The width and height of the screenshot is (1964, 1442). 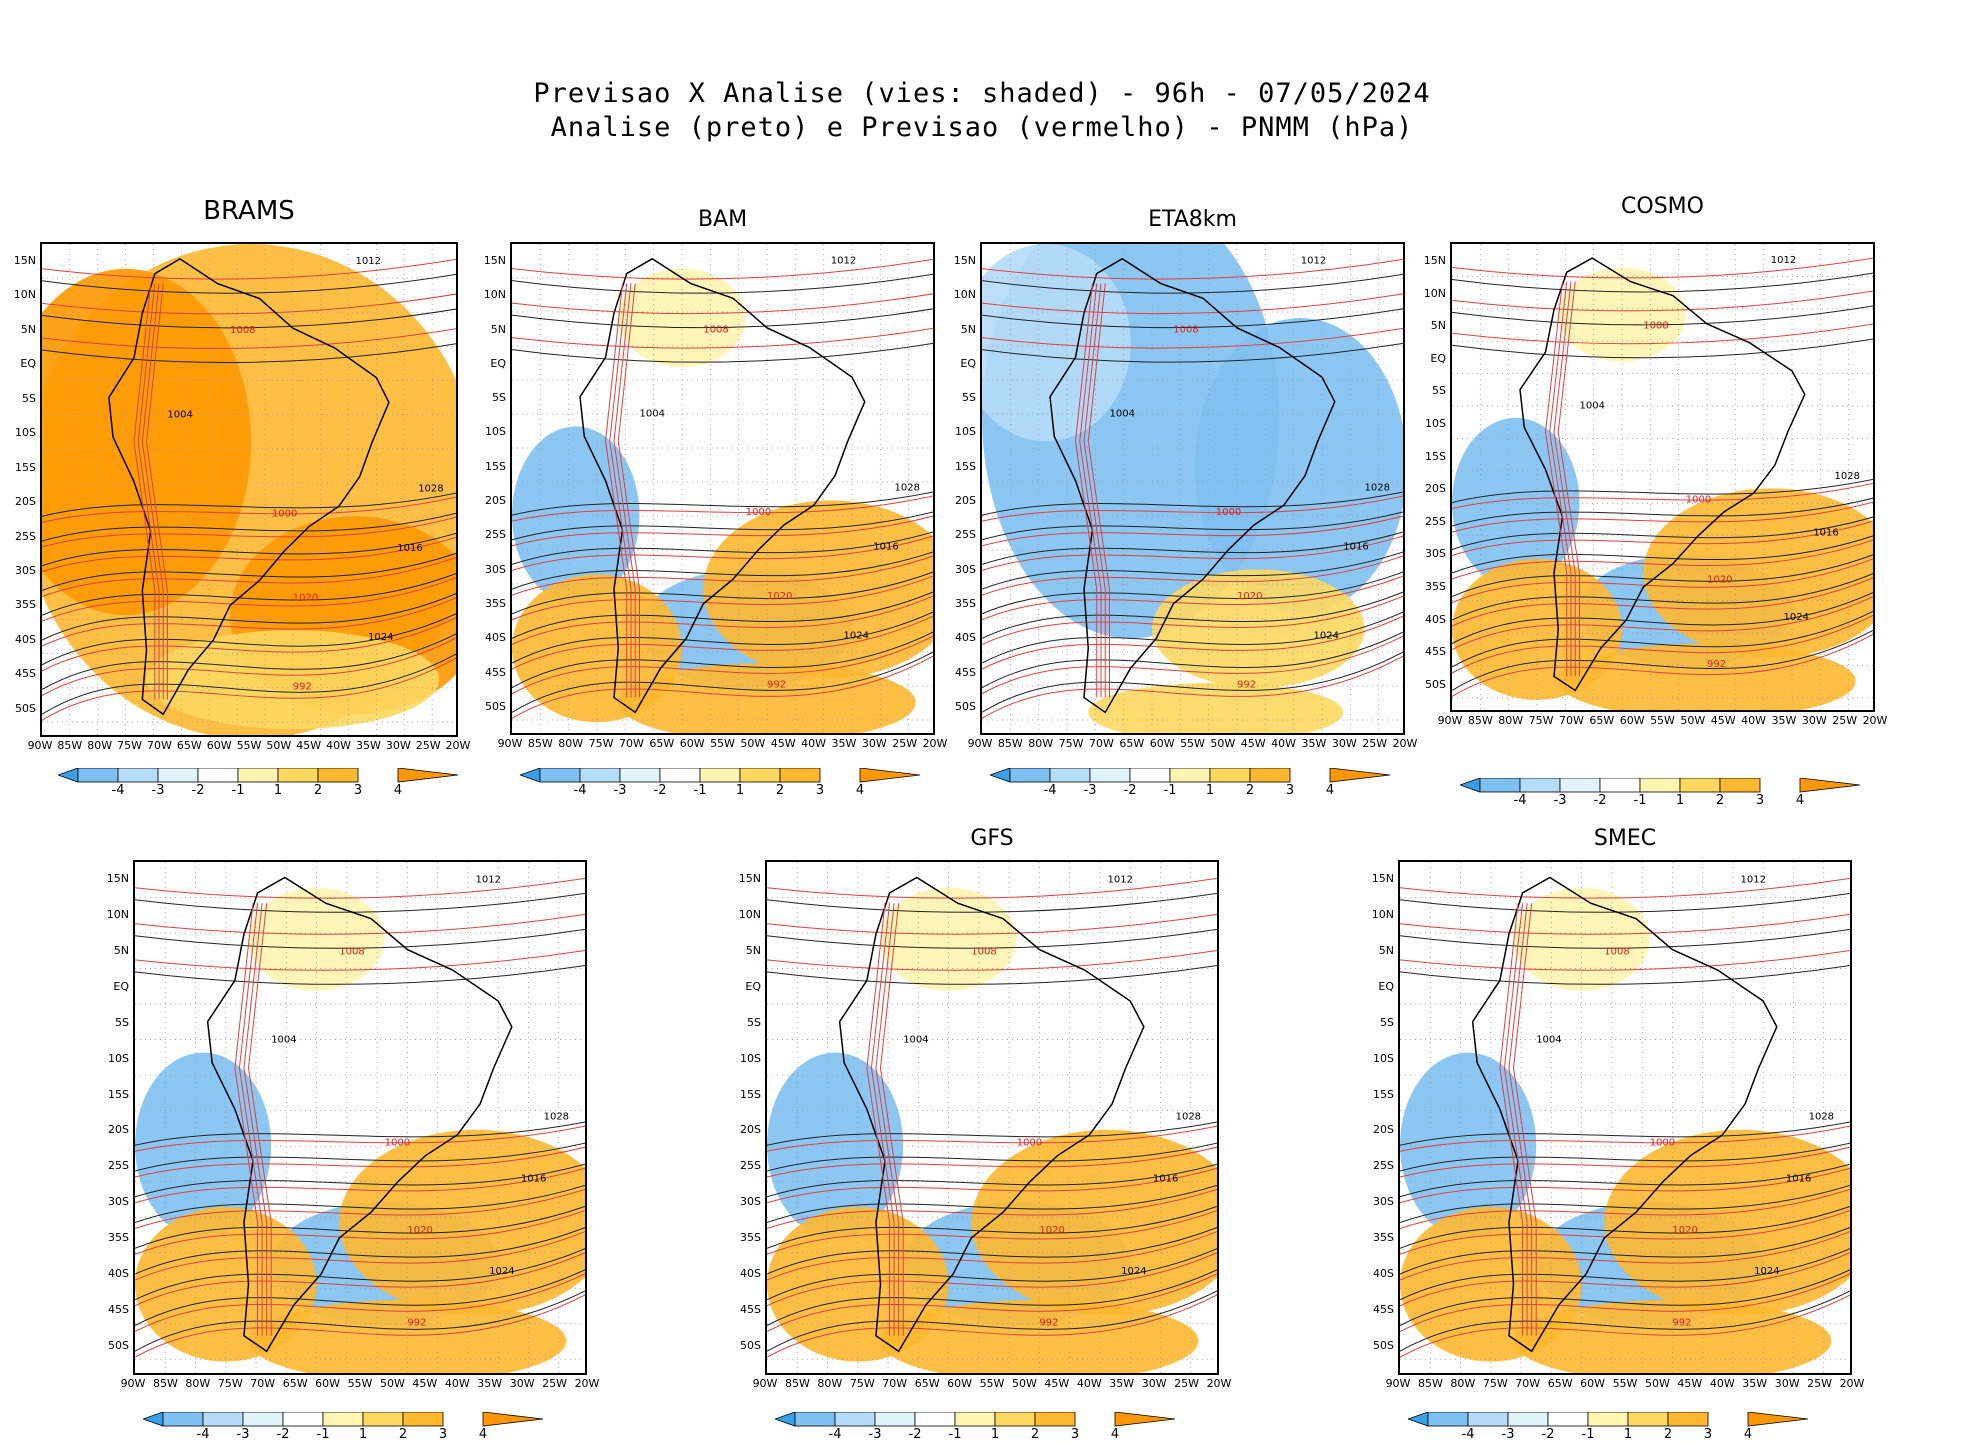 I want to click on longitude-label: 85W, so click(x=165, y=1383).